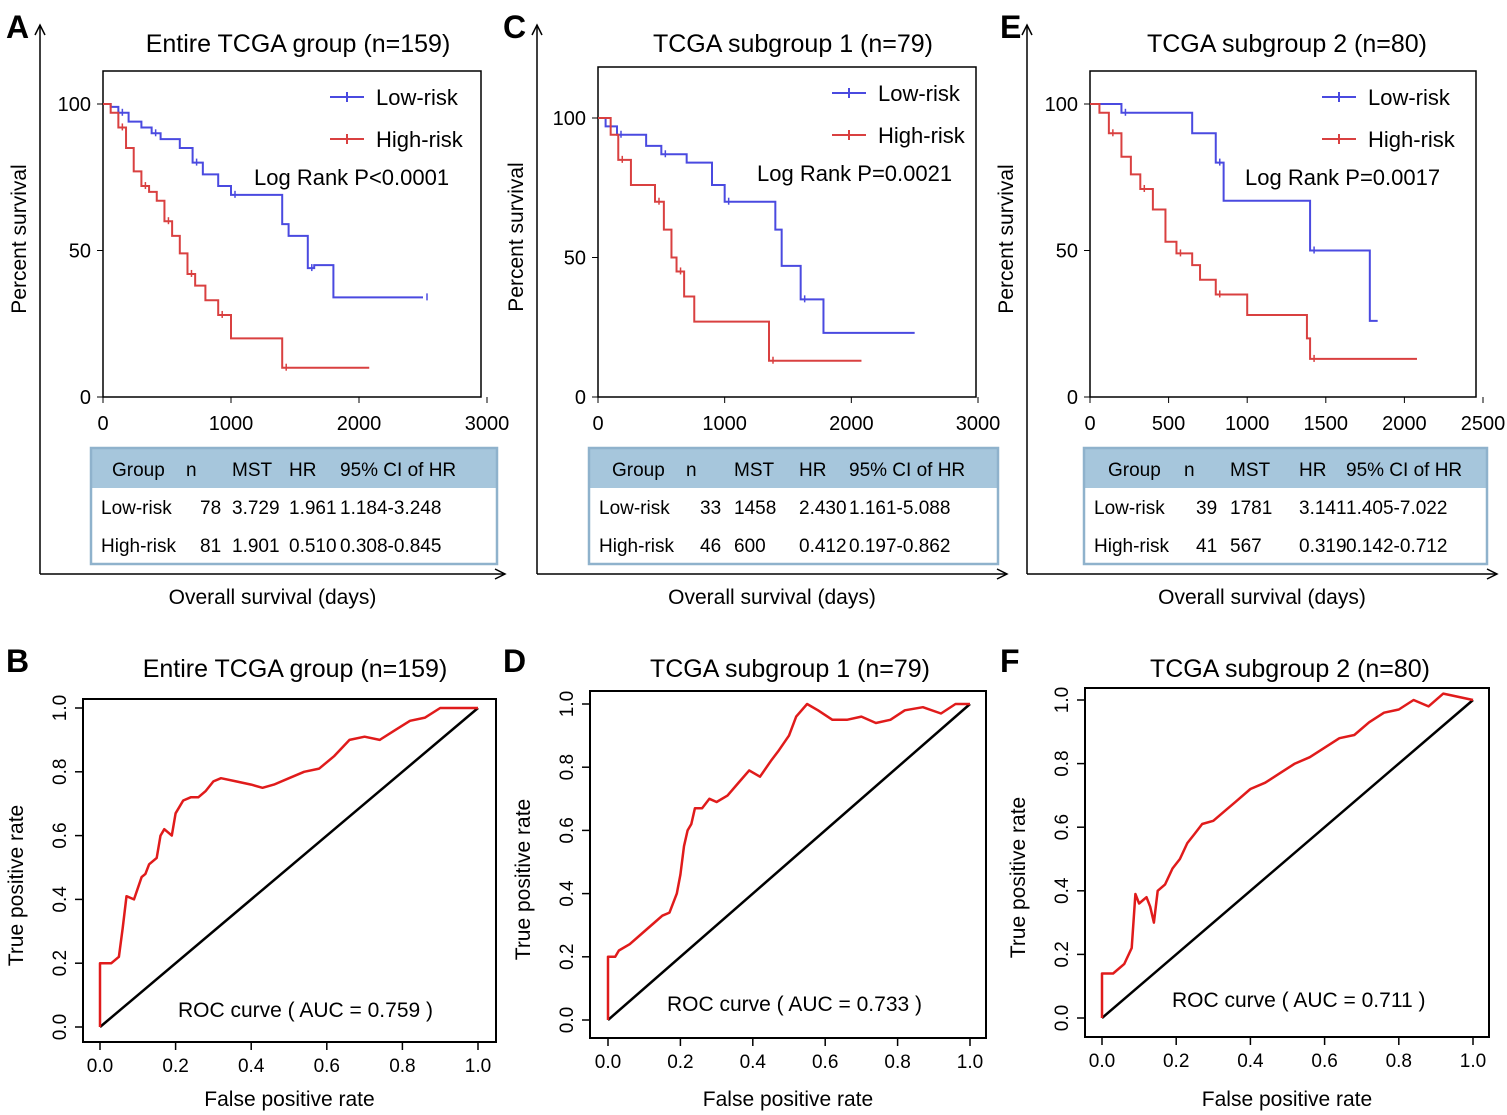 Image resolution: width=1507 pixels, height=1115 pixels. Describe the element at coordinates (794, 1004) in the screenshot. I see `auc-label: ROC curve ( AUC = 0.733 )` at that location.